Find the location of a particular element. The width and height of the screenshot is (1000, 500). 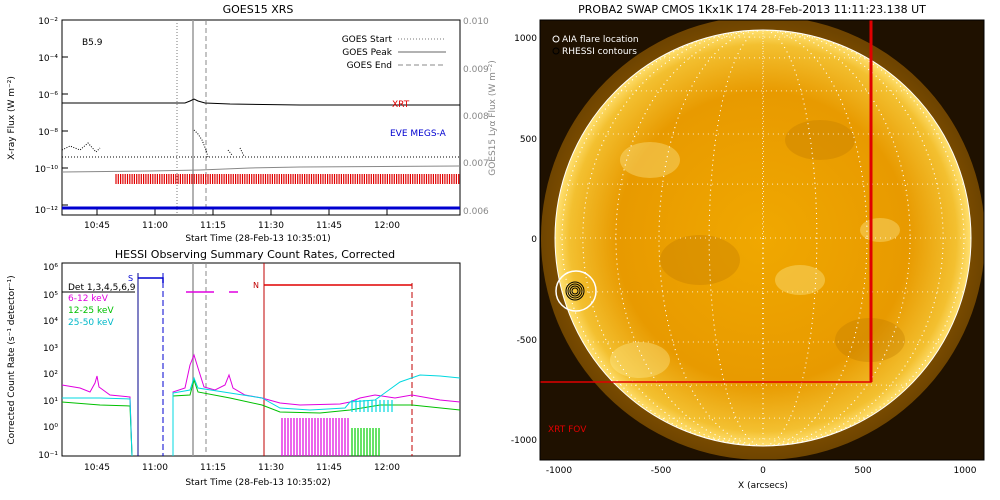

goes-xtick: 11:45 is located at coordinates (329, 226).